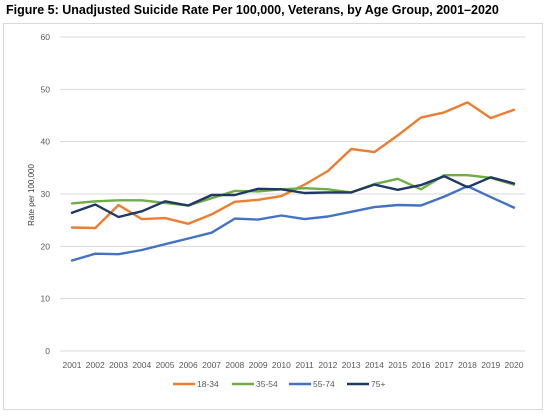  Describe the element at coordinates (444, 365) in the screenshot. I see `x-tick-label: 2017` at that location.